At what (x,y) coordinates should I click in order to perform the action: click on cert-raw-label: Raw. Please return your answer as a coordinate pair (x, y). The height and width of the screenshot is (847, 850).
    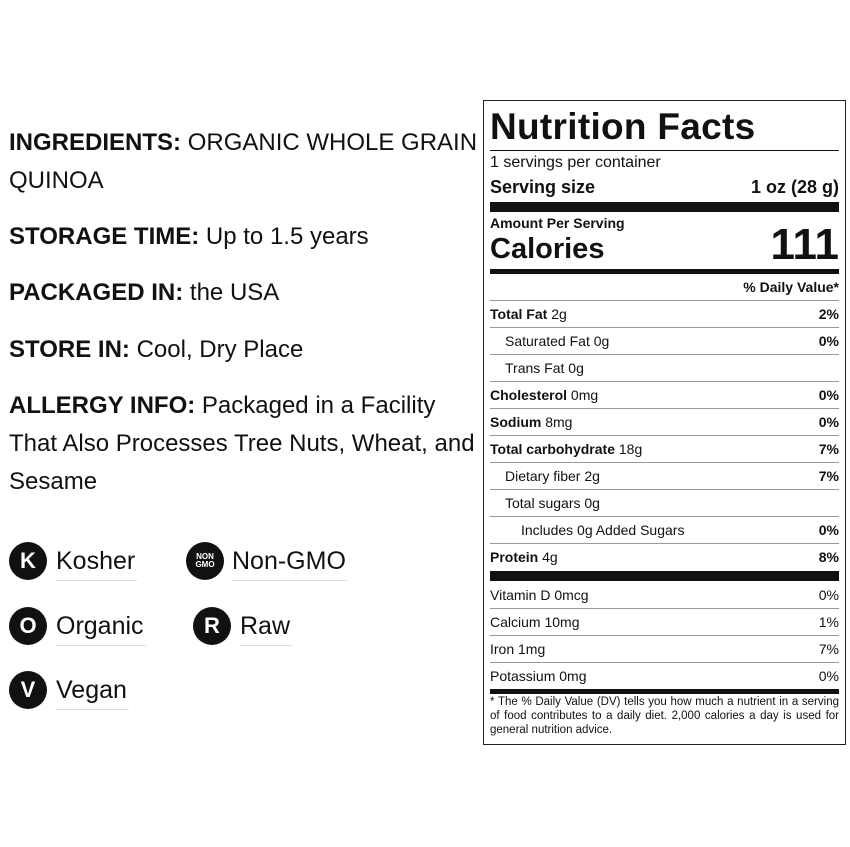
    Looking at the image, I should click on (266, 626).